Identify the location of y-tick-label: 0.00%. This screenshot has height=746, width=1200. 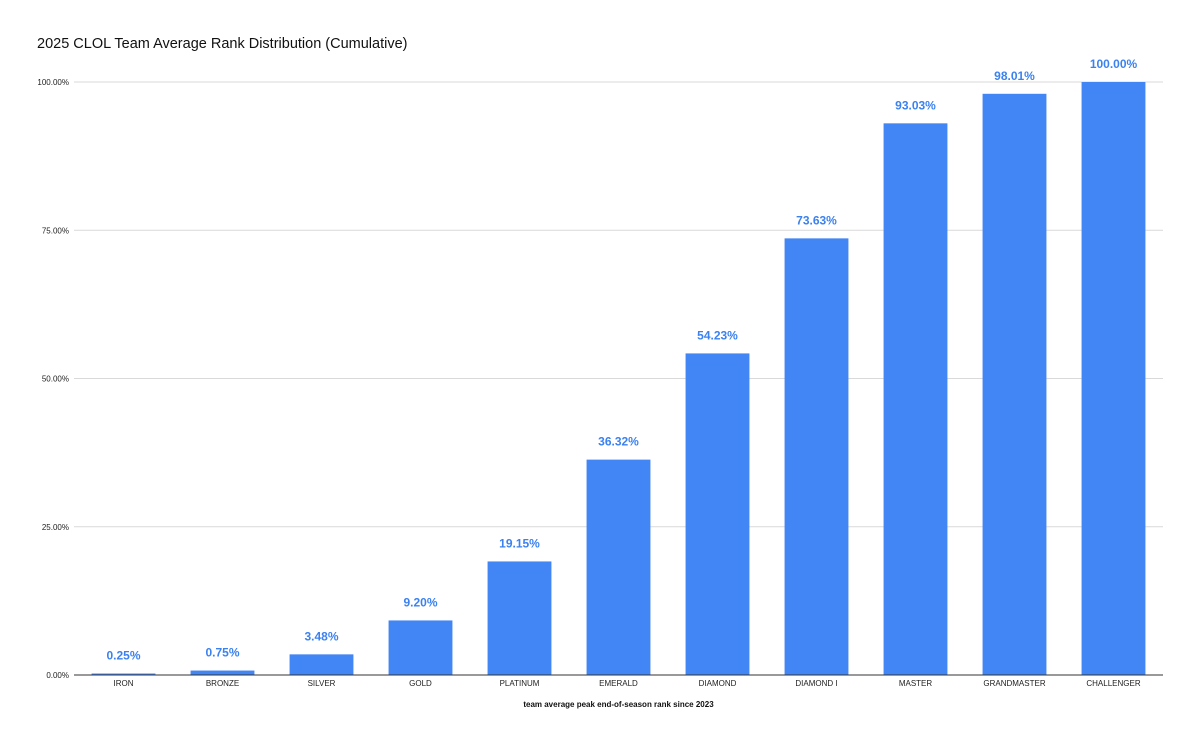
(57, 675).